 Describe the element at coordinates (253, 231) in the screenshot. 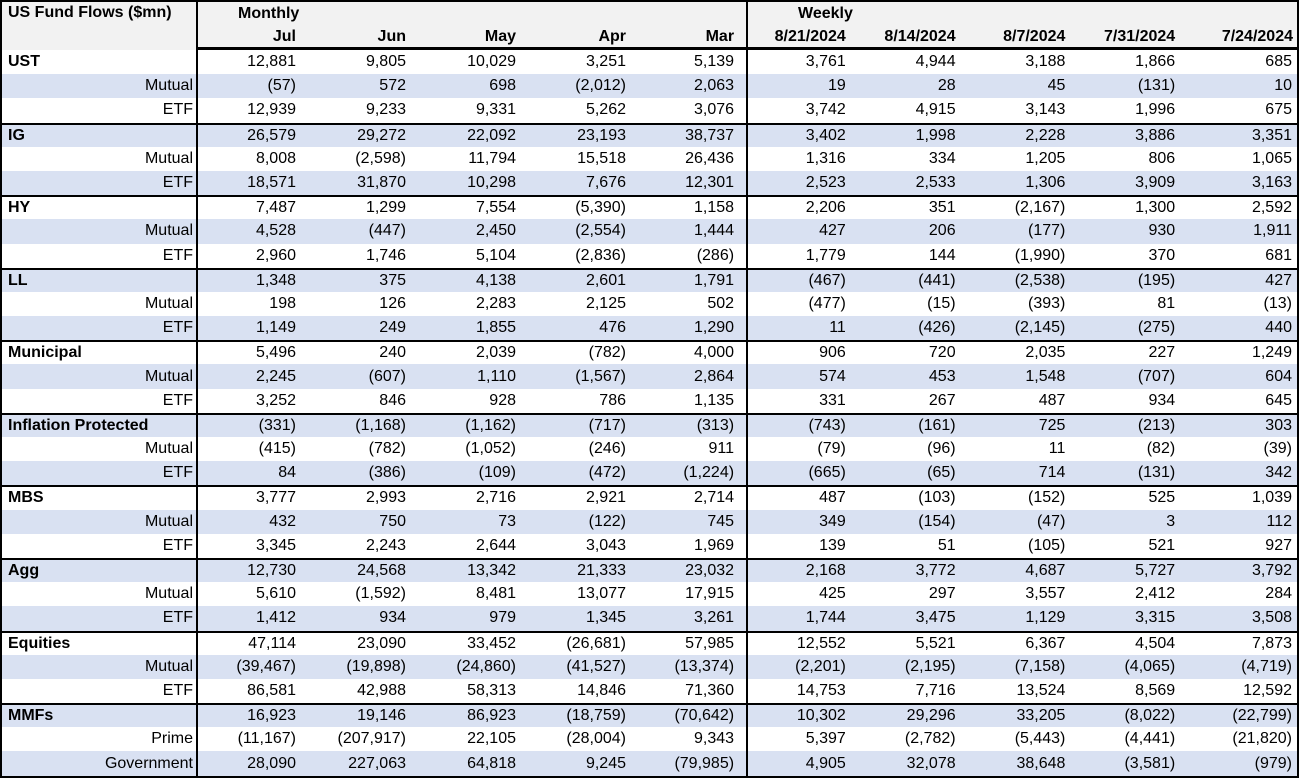

I see `monthly-value-cell: 4,528` at that location.